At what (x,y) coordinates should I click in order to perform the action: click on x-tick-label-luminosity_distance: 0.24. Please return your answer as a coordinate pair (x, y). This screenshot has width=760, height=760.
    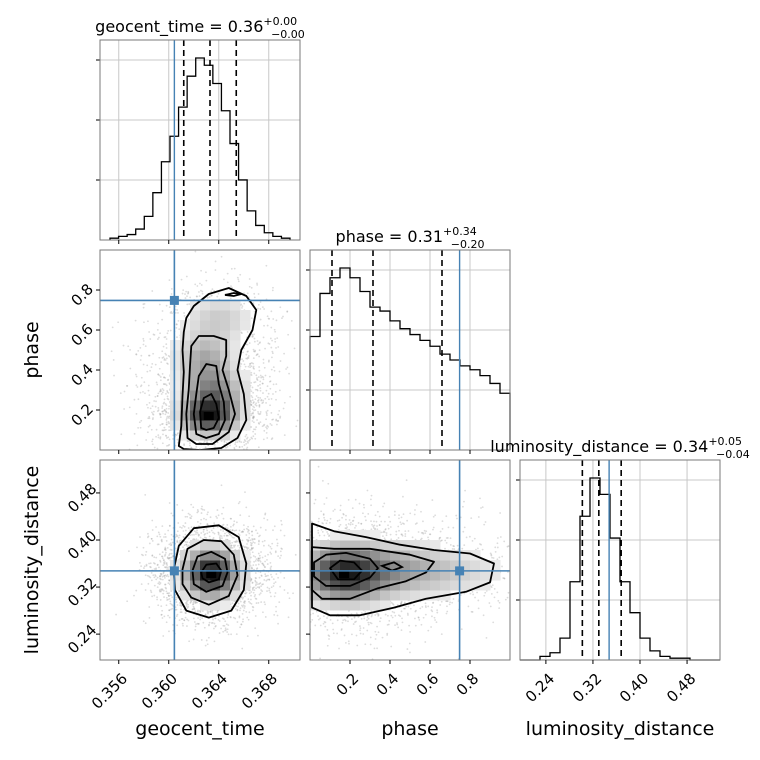
    Looking at the image, I should click on (540, 688).